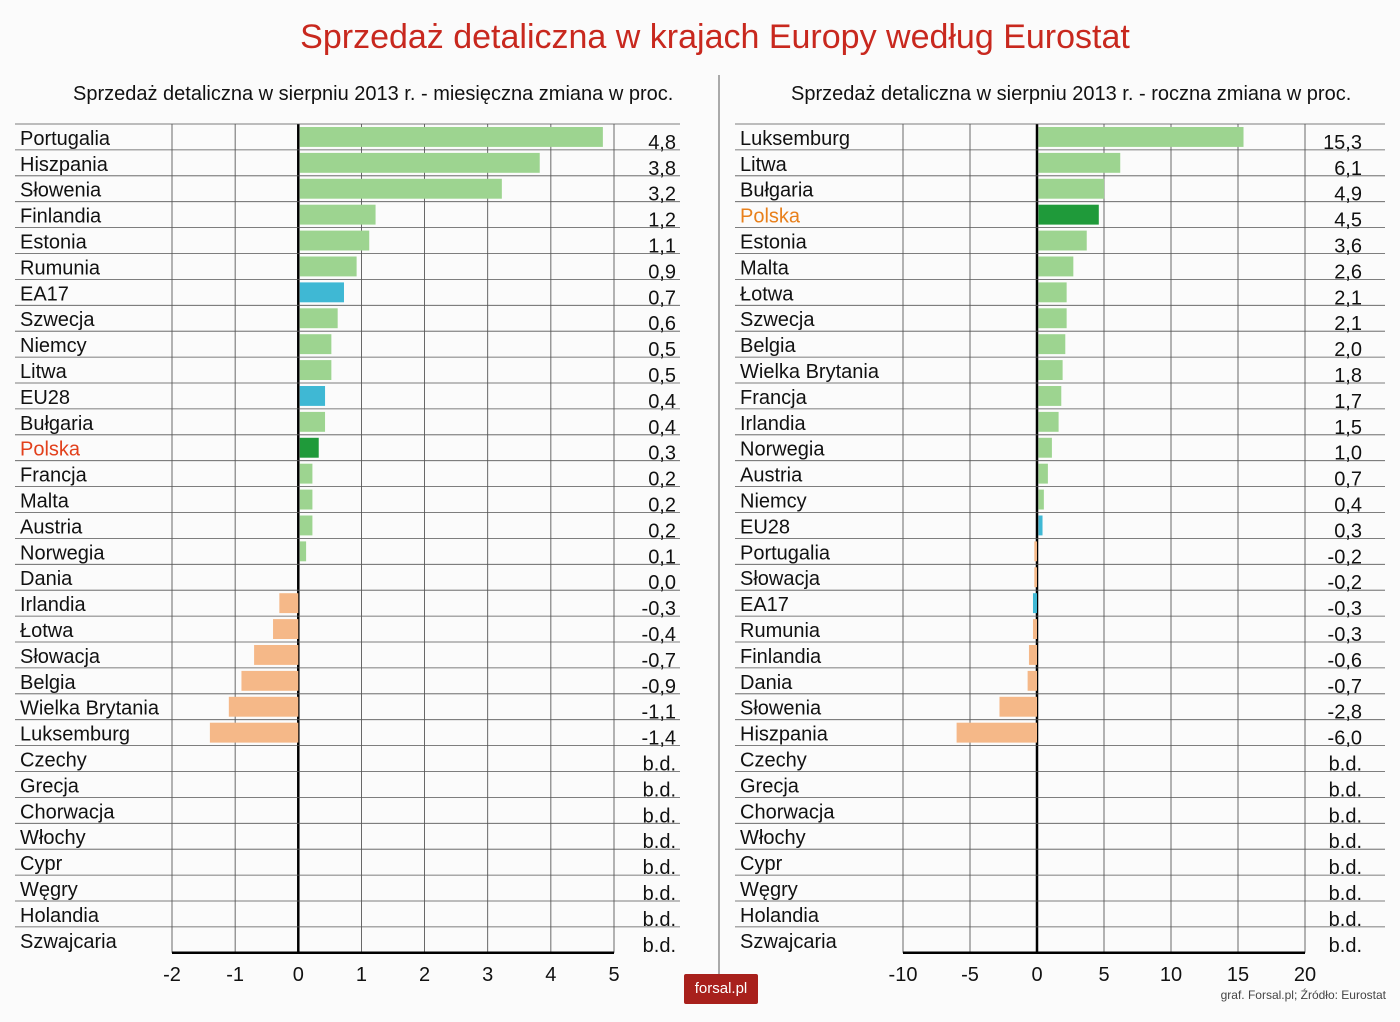  What do you see at coordinates (659, 609) in the screenshot?
I see `value-label: -0,3` at bounding box center [659, 609].